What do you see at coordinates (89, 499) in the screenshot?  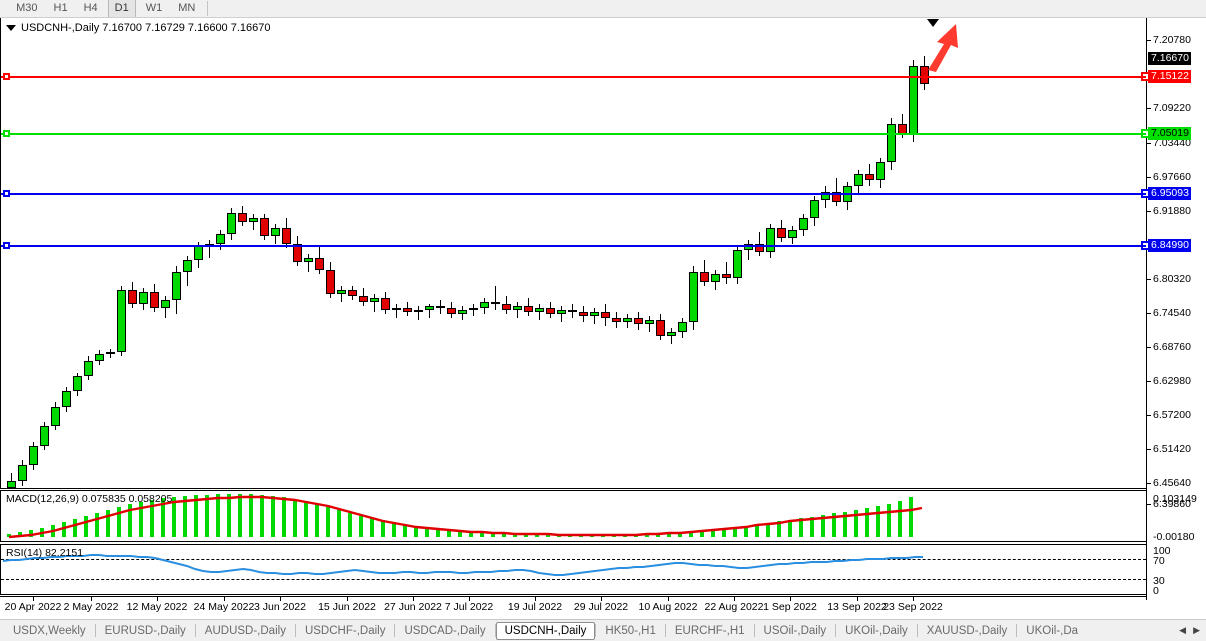 I see `macd-label: MACD(12,26,9) 0.075835 0.058205` at bounding box center [89, 499].